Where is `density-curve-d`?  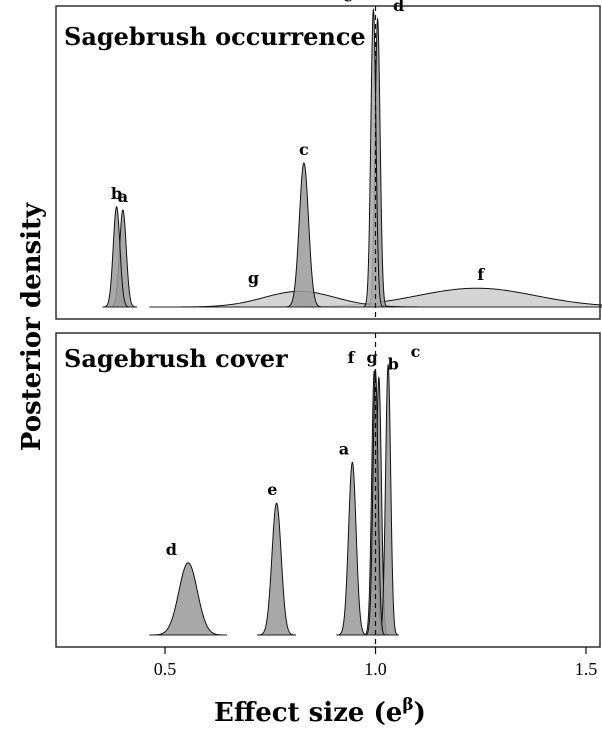
density-curve-d is located at coordinates (188, 599).